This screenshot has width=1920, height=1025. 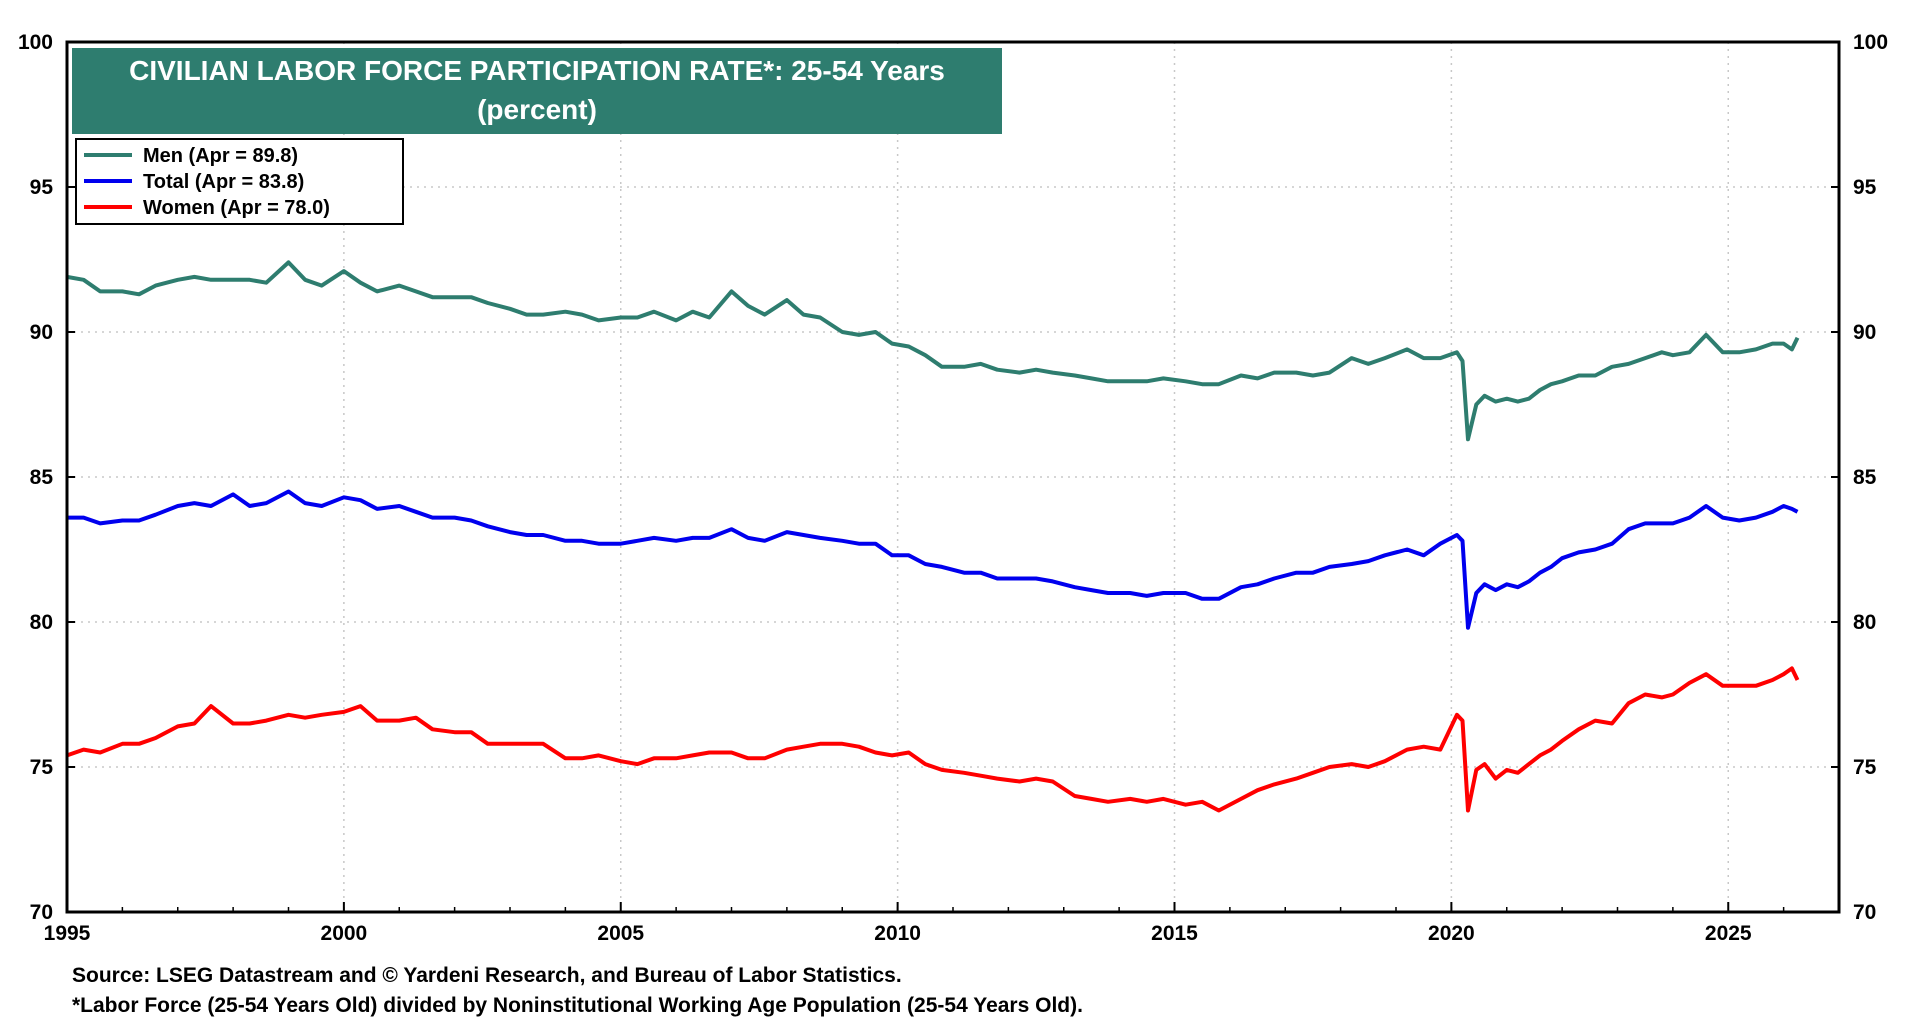 What do you see at coordinates (42, 187) in the screenshot?
I see `y-tick-label-left: 95` at bounding box center [42, 187].